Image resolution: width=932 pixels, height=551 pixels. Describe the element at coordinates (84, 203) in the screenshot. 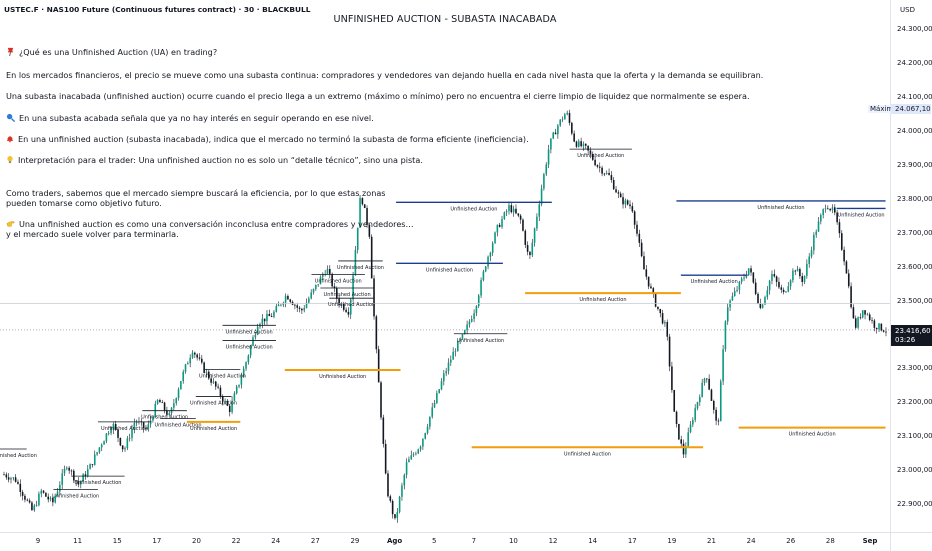

I see `note-paragraph: pueden tomarse como objetivo futuro.` at that location.